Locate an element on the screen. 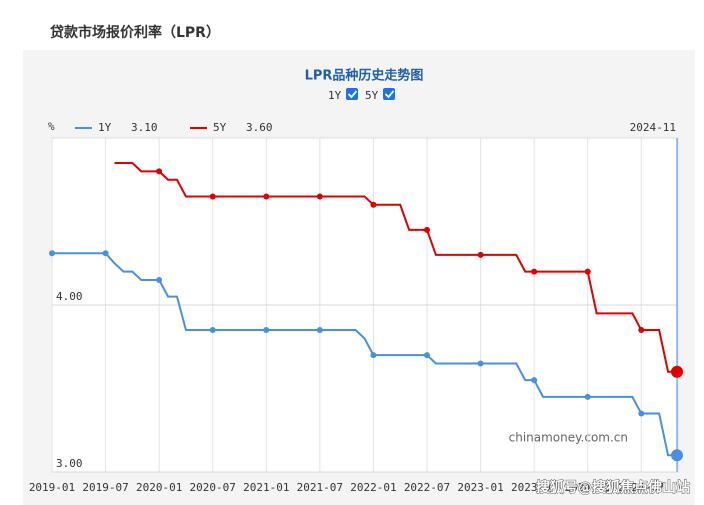 The width and height of the screenshot is (704, 505). chart-title: LPR品种历史走势图 is located at coordinates (364, 76).